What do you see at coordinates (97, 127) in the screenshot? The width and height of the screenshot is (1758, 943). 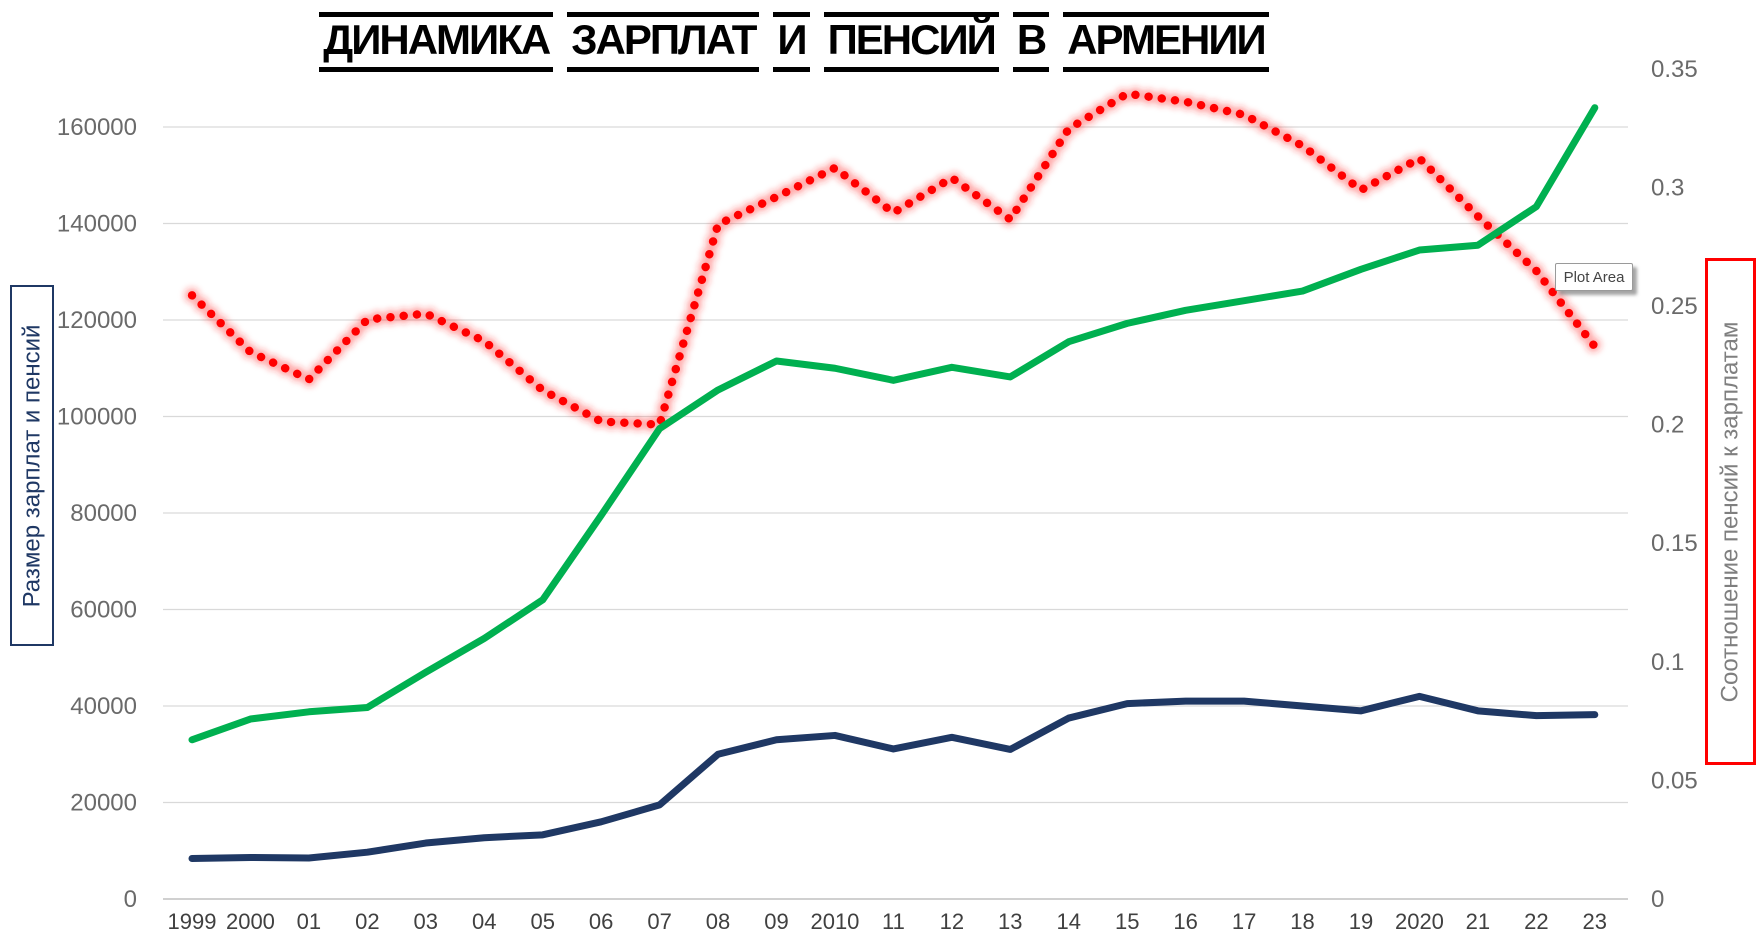 I see `left-axis-tick-label: 160000` at bounding box center [97, 127].